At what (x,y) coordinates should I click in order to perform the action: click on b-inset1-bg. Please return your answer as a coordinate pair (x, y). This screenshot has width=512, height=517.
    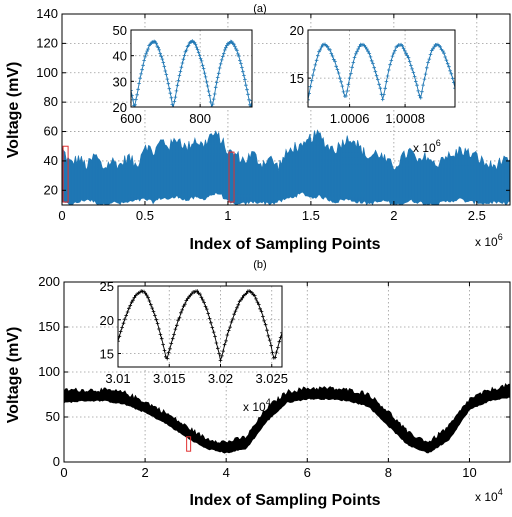
    Looking at the image, I should click on (200, 326).